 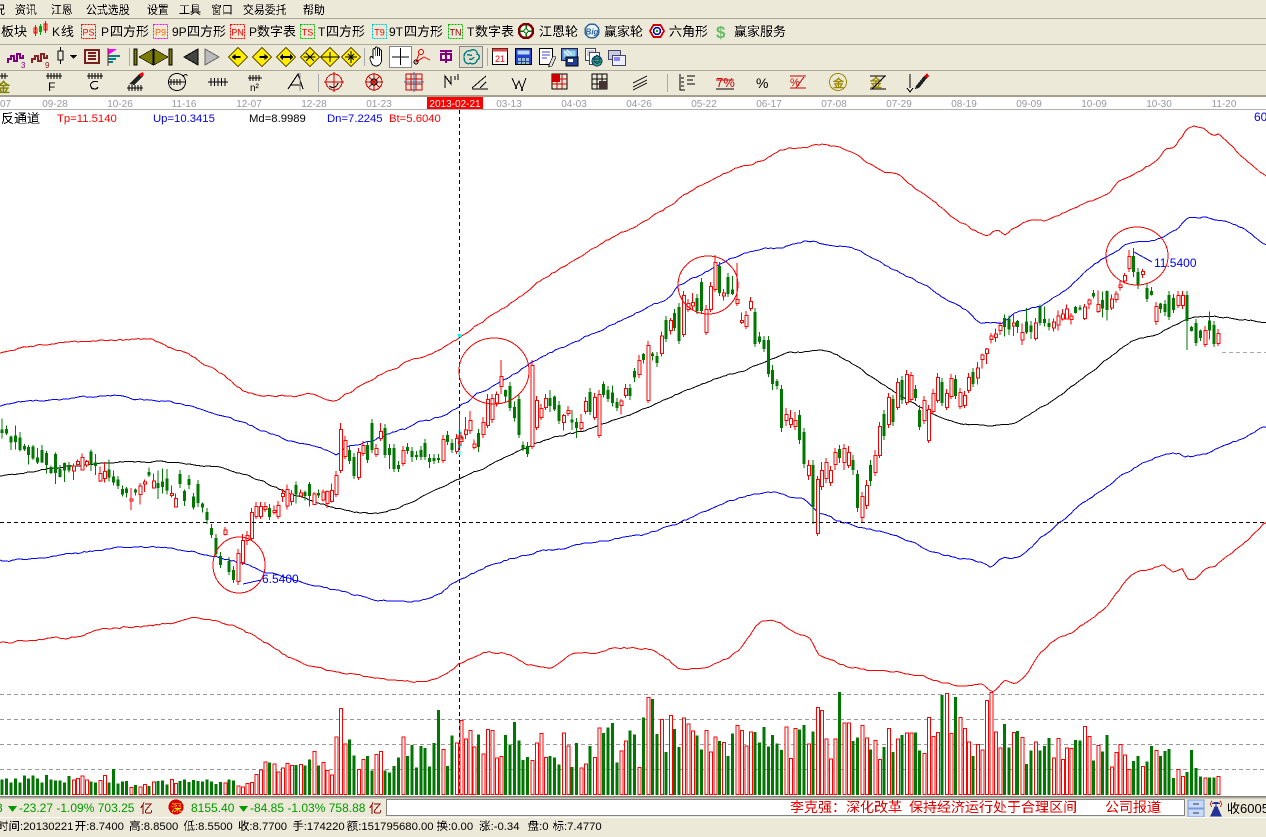 What do you see at coordinates (308, 33) in the screenshot?
I see `svg-text: TS` at bounding box center [308, 33].